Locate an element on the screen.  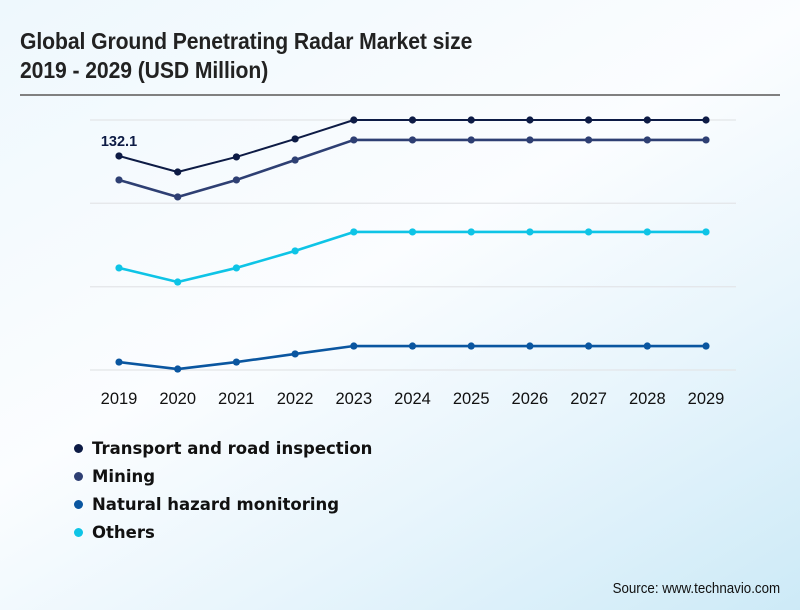
x-tick-label: 2021 is located at coordinates (236, 399).